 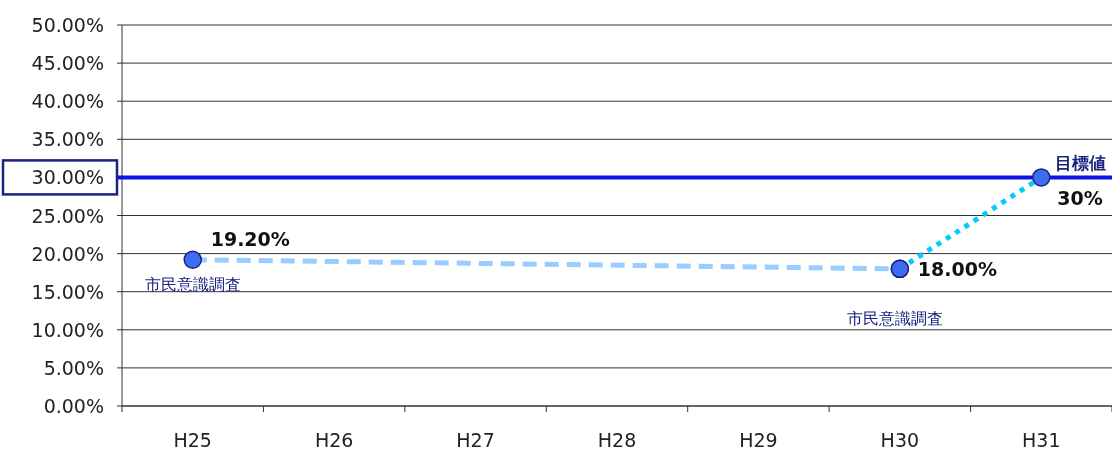 I want to click on x-tick-label: H29, so click(x=758, y=440).